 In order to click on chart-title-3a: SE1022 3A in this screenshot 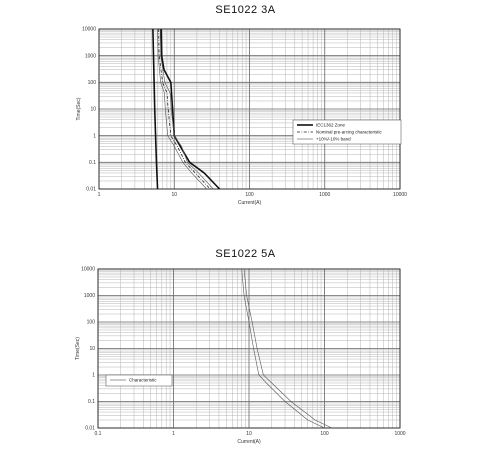, I will do `click(245, 10)`.